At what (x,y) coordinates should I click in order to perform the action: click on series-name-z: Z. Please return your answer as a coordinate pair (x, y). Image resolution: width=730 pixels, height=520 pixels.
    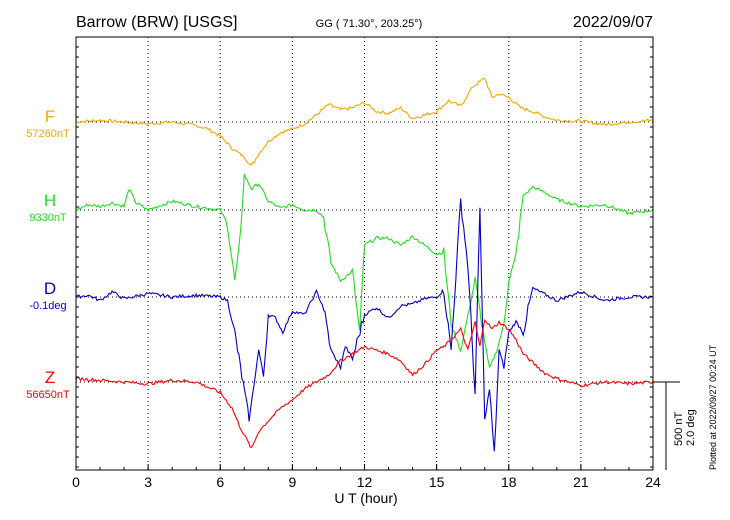
    Looking at the image, I should click on (50, 377).